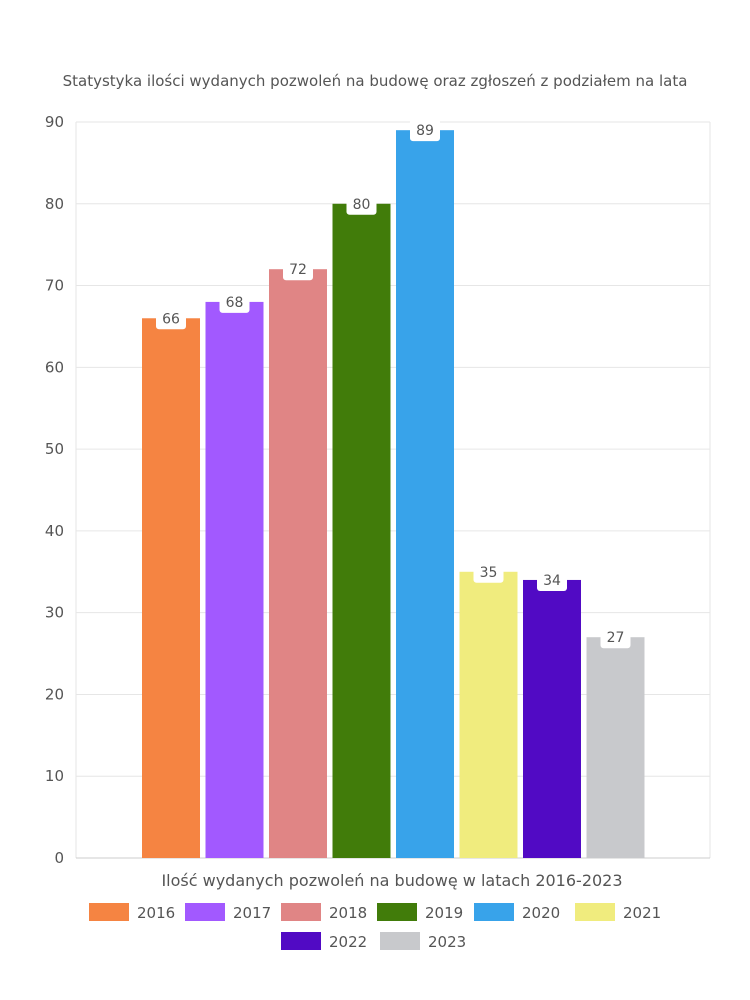 The height and width of the screenshot is (1000, 750). Describe the element at coordinates (488, 714) in the screenshot. I see `bar-2021` at that location.